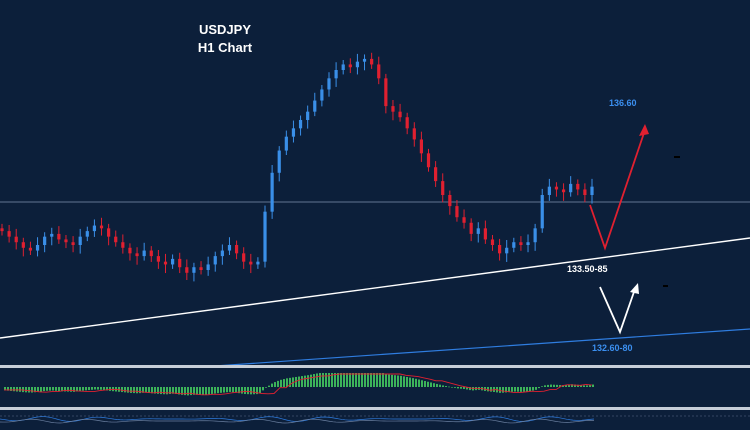  Describe the element at coordinates (634, 288) in the screenshot. I see `white-arrowhead` at that location.